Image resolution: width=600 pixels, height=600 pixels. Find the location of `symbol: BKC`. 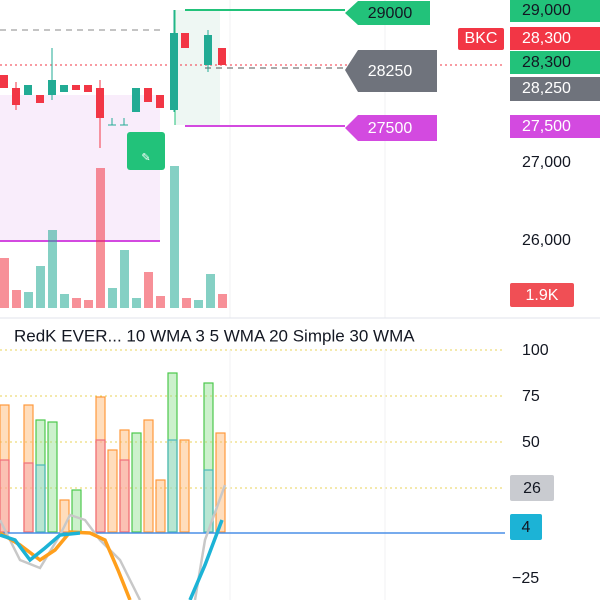

symbol: BKC is located at coordinates (481, 38).